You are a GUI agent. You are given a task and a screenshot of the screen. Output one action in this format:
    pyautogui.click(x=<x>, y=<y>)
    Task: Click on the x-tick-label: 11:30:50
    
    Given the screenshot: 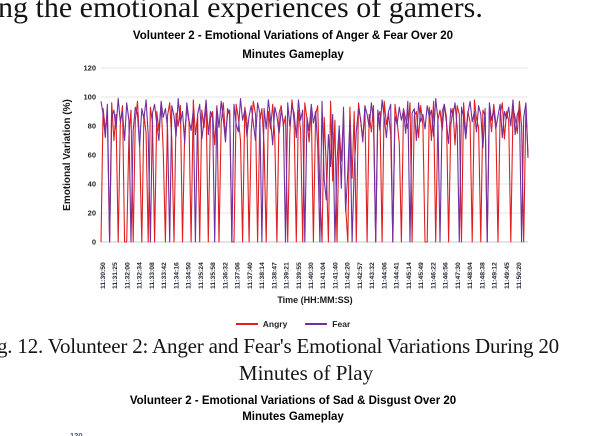 What is the action you would take?
    pyautogui.click(x=103, y=275)
    